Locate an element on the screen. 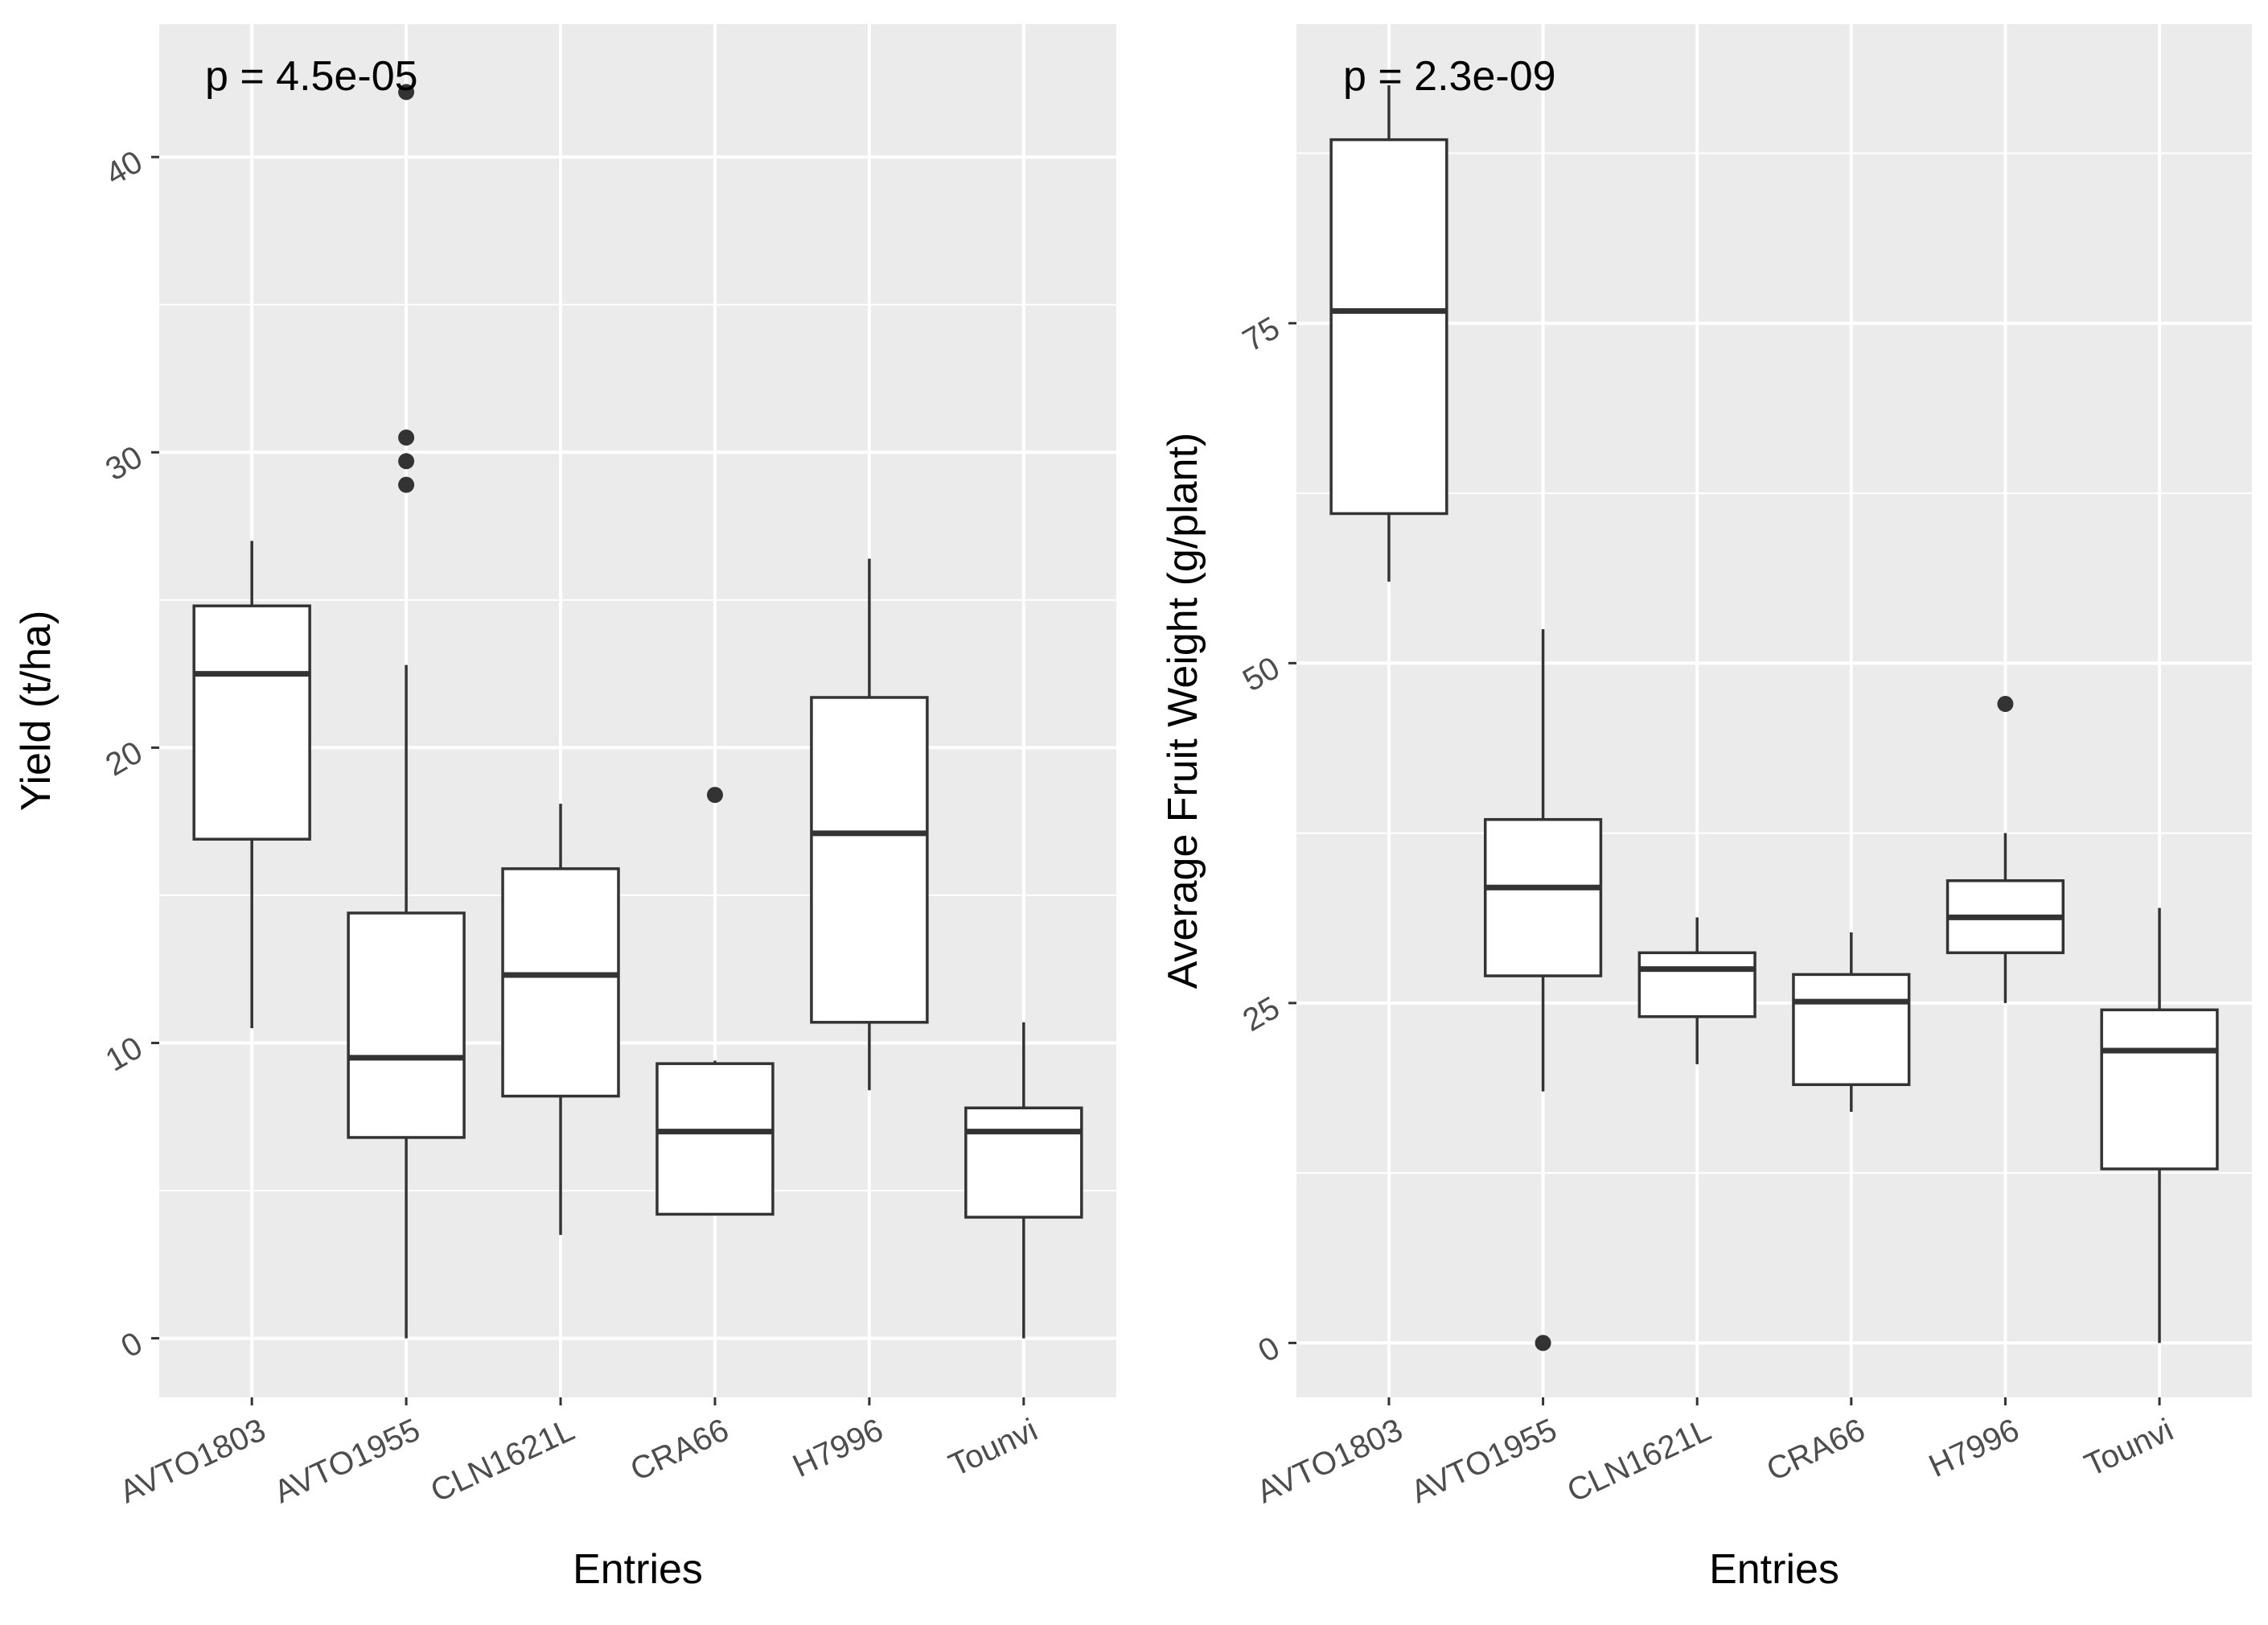 The image size is (2268, 1625). y-tick-label: 20 is located at coordinates (125, 758).